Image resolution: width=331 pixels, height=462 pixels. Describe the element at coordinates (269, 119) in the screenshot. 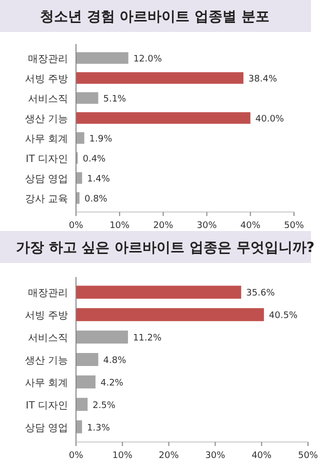

I see `data-label: 40.0%` at that location.